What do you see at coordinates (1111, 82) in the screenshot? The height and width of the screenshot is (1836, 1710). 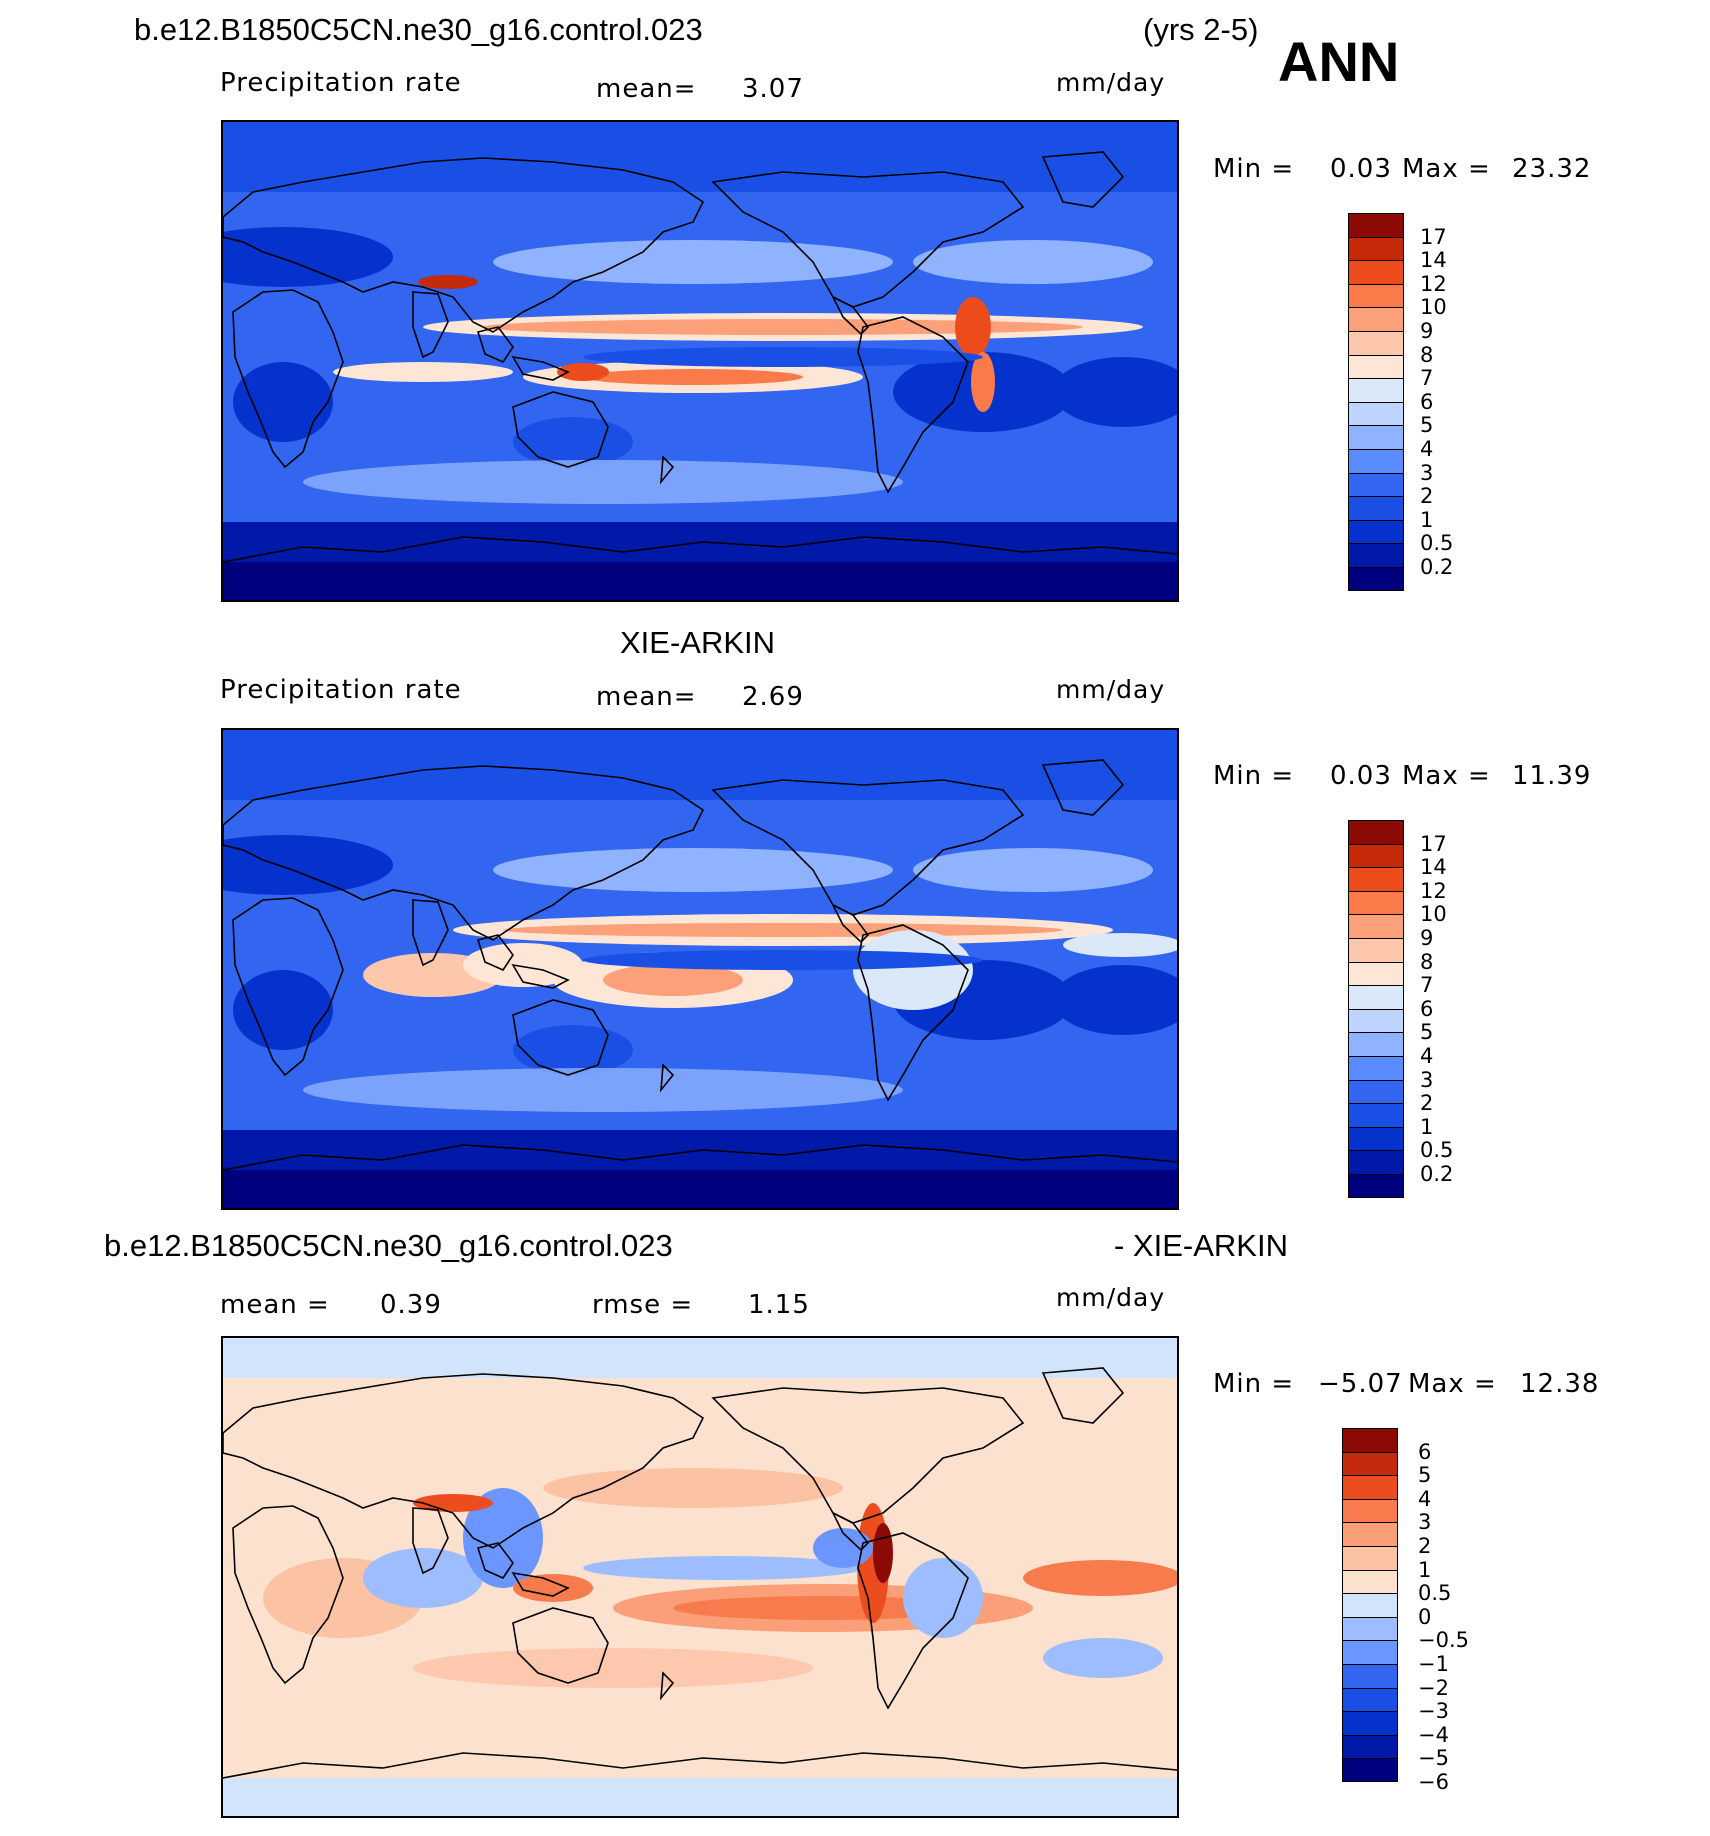 I see `panel1-units: mm/day` at bounding box center [1111, 82].